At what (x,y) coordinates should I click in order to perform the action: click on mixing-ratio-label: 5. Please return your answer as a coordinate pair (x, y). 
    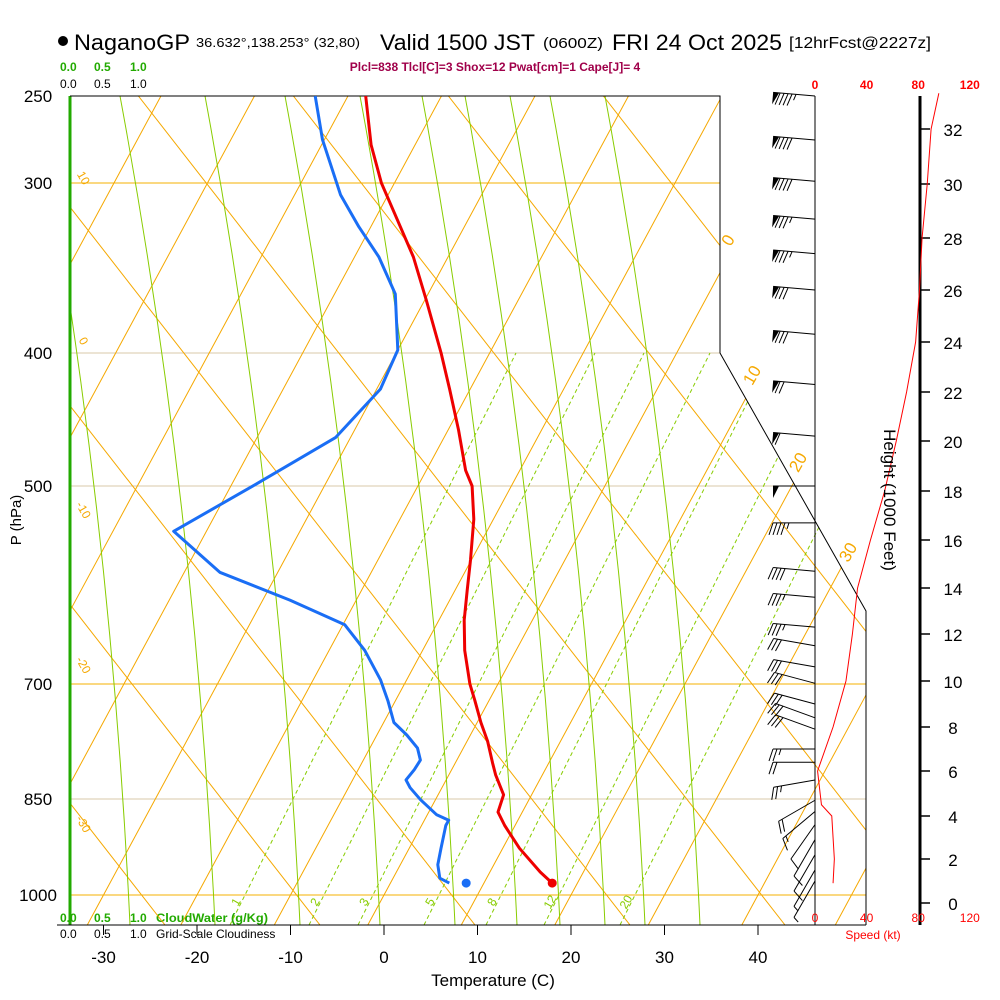
    Looking at the image, I should click on (430, 901).